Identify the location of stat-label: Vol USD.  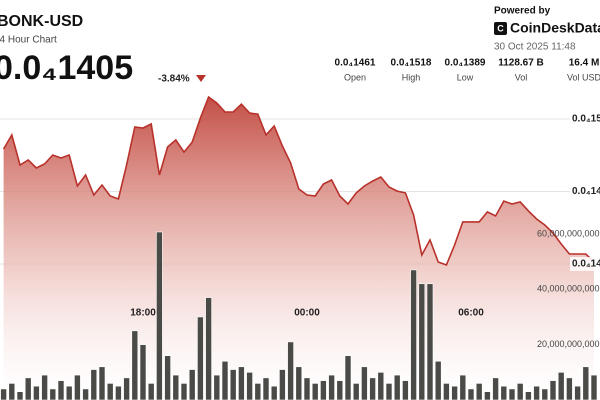
(583, 77).